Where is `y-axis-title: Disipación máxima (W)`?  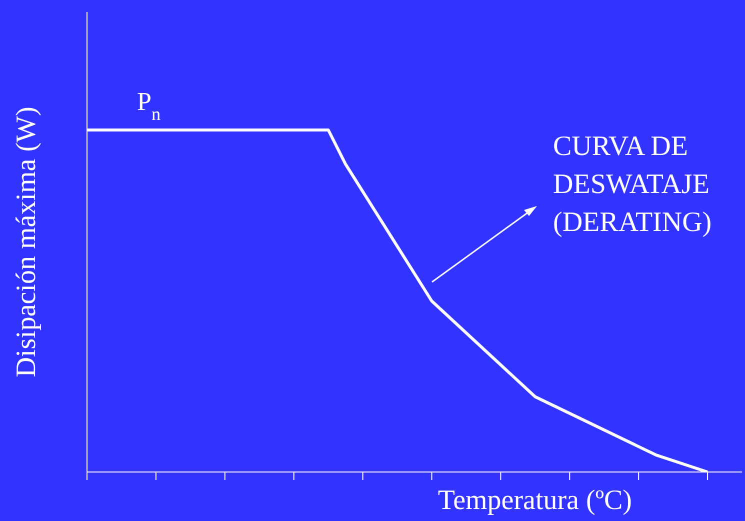 y-axis-title: Disipación máxima (W) is located at coordinates (26, 242).